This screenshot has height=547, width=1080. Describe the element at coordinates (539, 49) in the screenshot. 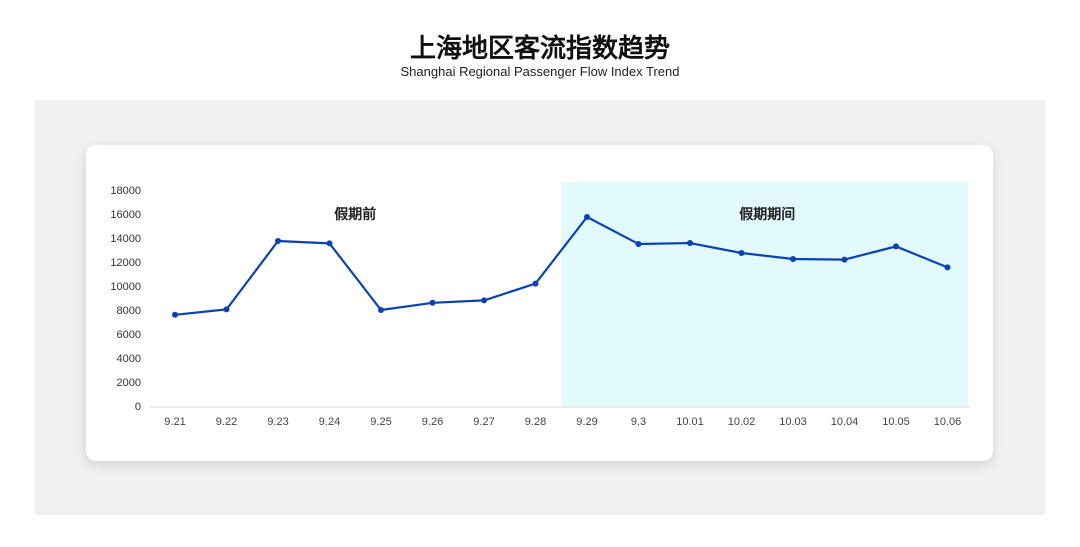

I see `page-title: 上海地区客流指数趋势` at that location.